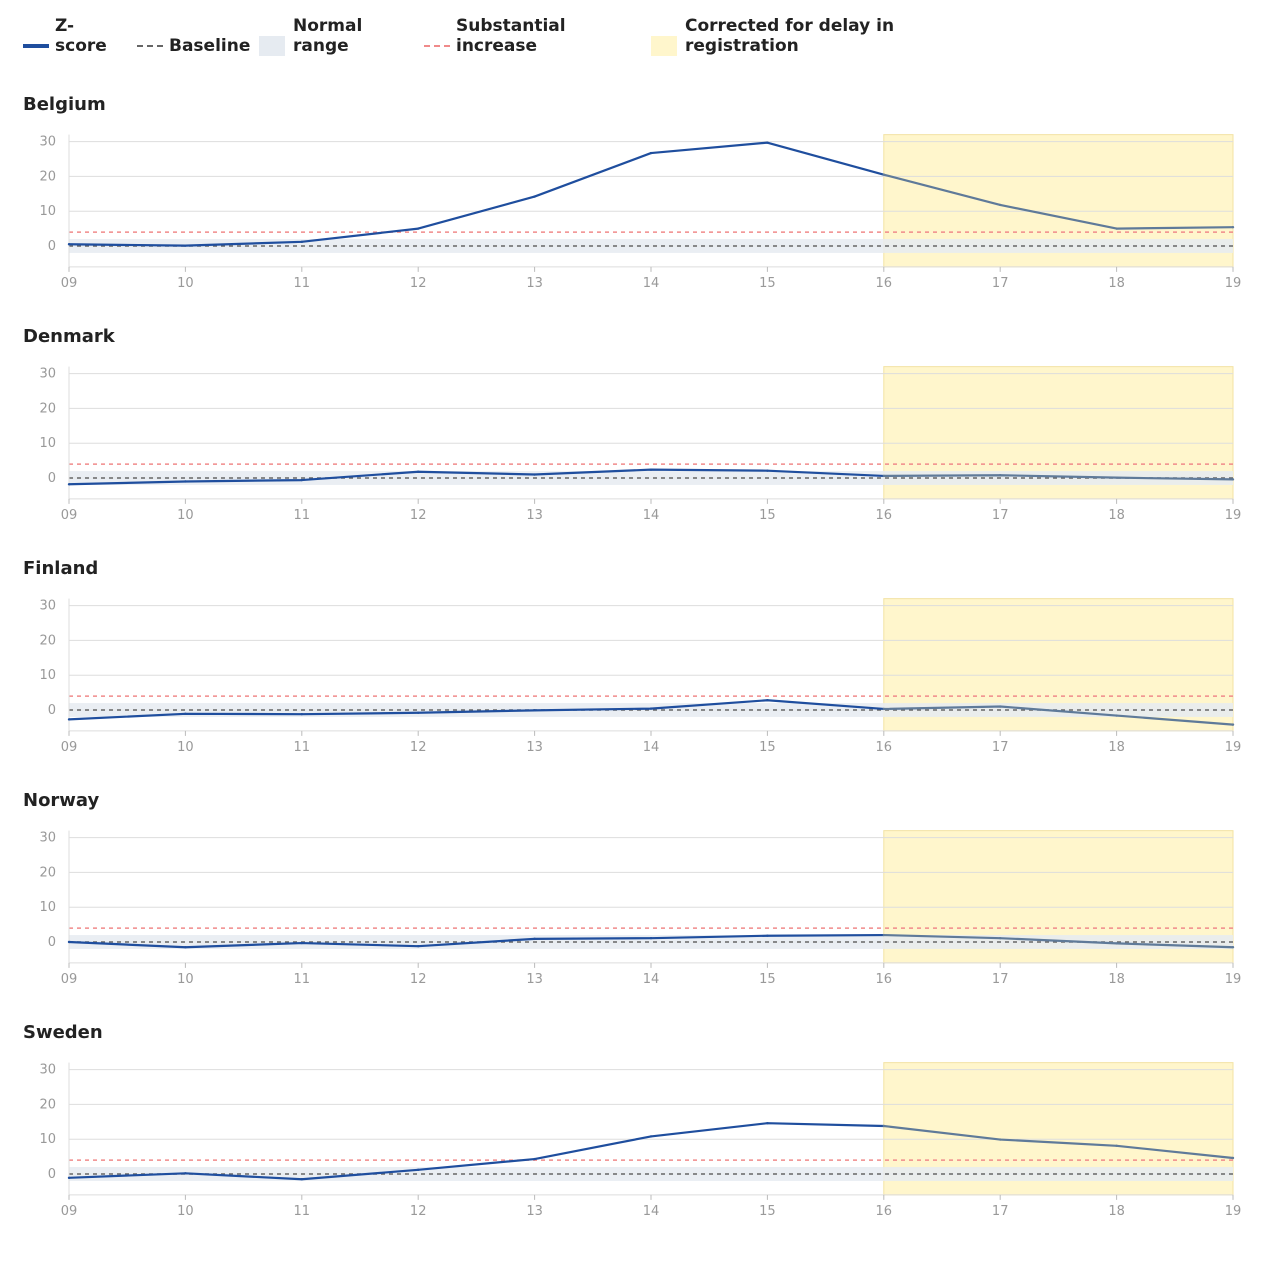 This screenshot has width=1268, height=1267. What do you see at coordinates (47, 606) in the screenshot?
I see `y-tick-label: 30` at bounding box center [47, 606].